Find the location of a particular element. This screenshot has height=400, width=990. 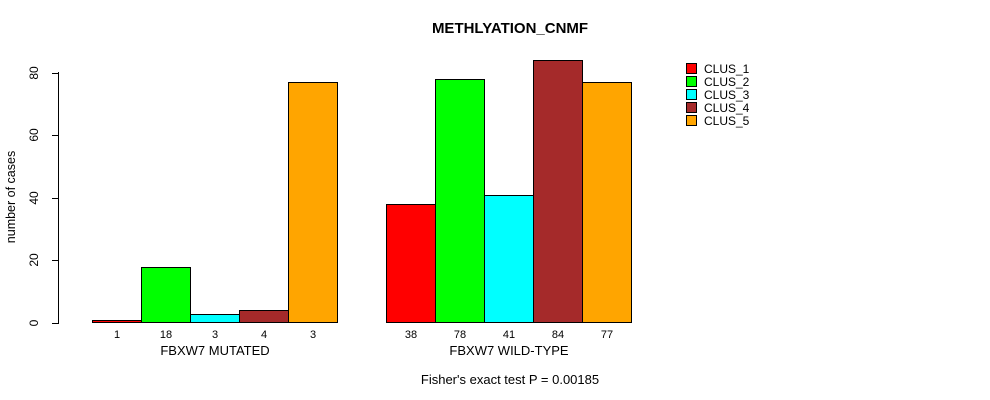

chart-title: METHLYATION_CNMF is located at coordinates (510, 28).